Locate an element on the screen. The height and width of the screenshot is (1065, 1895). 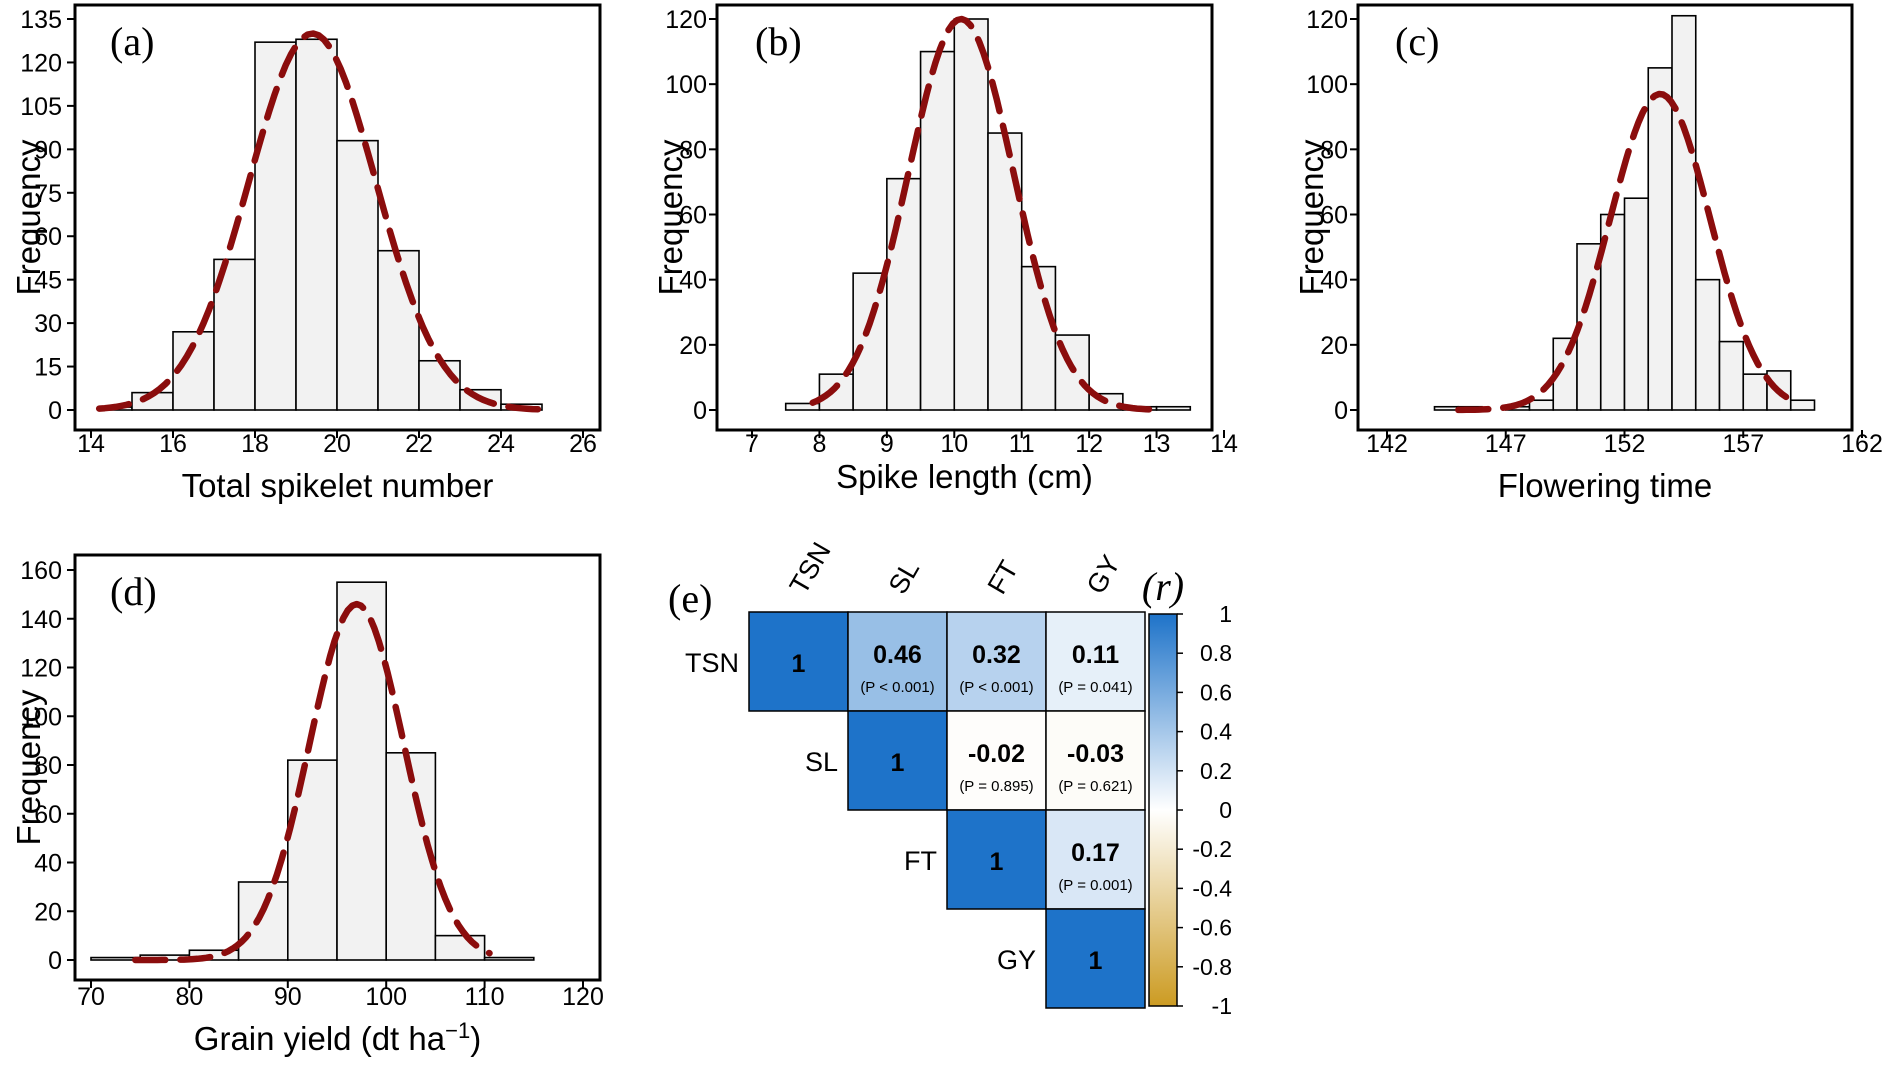
correlation-value: -0.03 is located at coordinates (1095, 754).